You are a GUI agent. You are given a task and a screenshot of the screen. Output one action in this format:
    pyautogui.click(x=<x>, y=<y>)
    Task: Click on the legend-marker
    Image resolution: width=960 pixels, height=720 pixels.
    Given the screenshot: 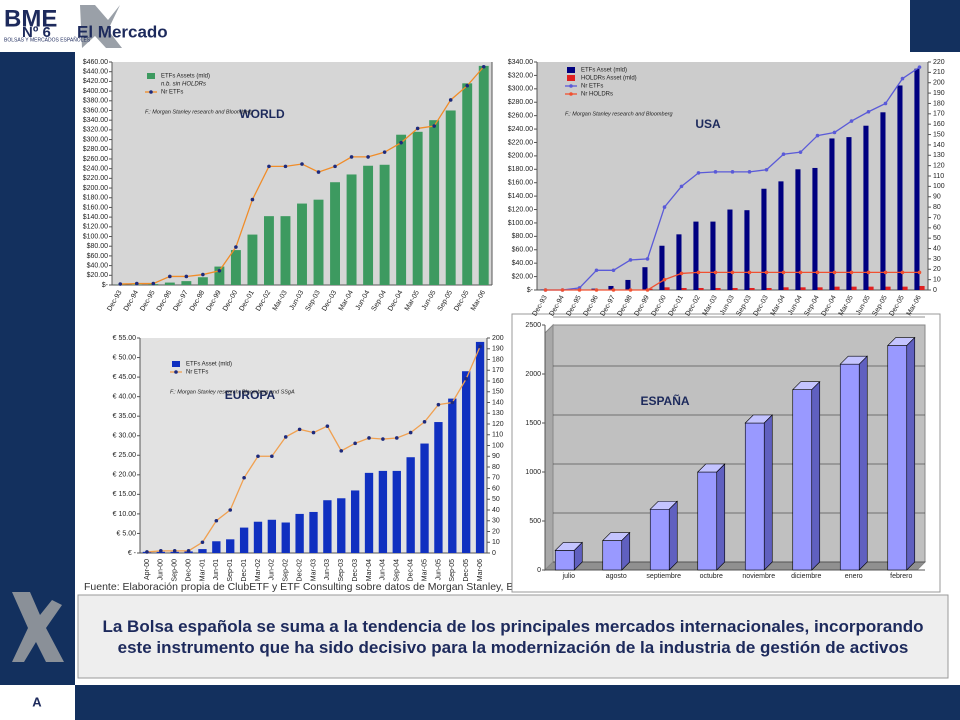 What is the action you would take?
    pyautogui.click(x=571, y=94)
    